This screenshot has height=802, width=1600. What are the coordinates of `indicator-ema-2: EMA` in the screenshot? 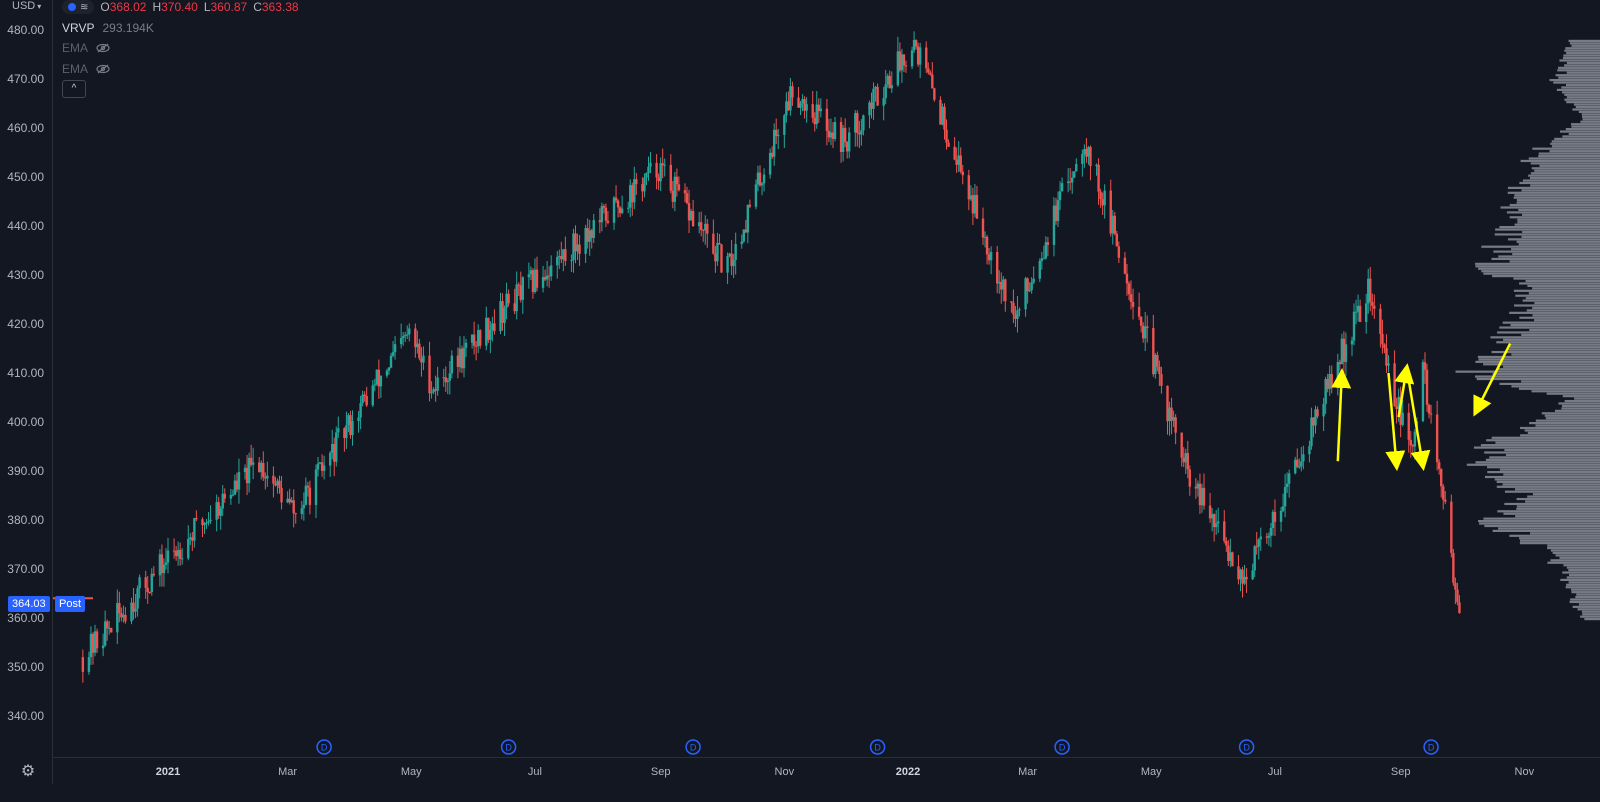 It's located at (86, 69).